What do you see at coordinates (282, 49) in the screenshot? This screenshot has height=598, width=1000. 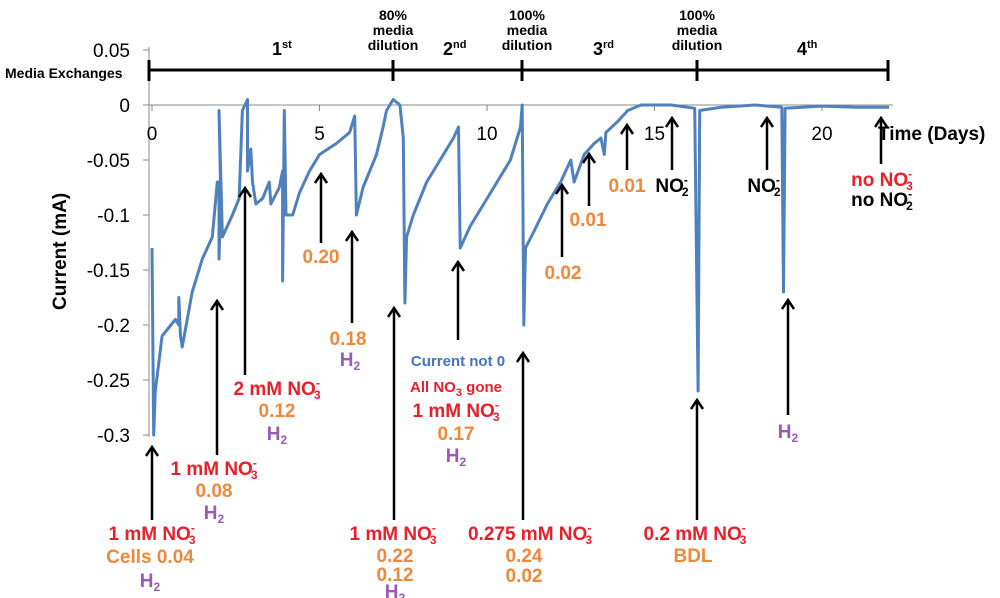 I see `section-1-label: 1st` at bounding box center [282, 49].